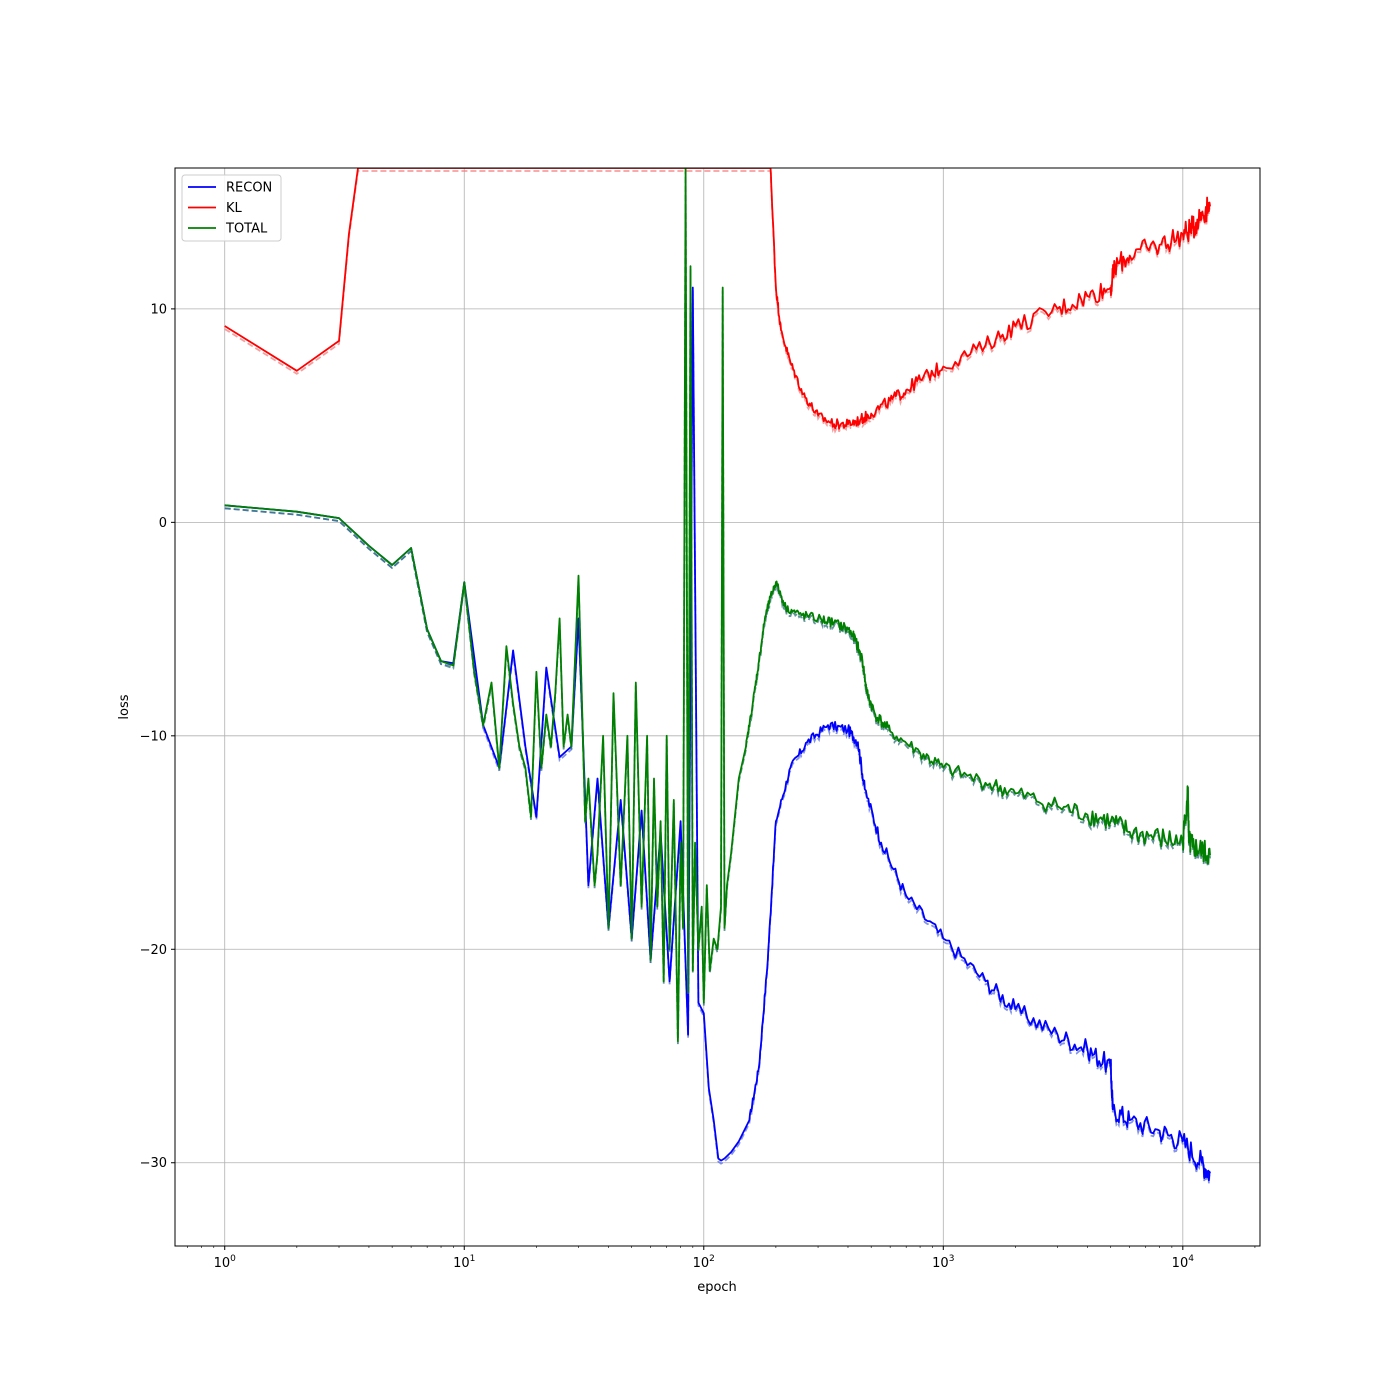 The width and height of the screenshot is (1400, 1400). Describe the element at coordinates (464, 1262) in the screenshot. I see `x-tick-label: 10¹` at that location.